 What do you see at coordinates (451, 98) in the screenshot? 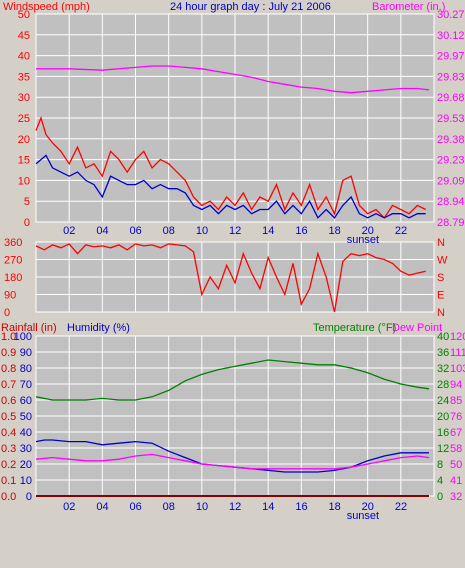
I see `barometer-tick: 29.68` at bounding box center [451, 98].